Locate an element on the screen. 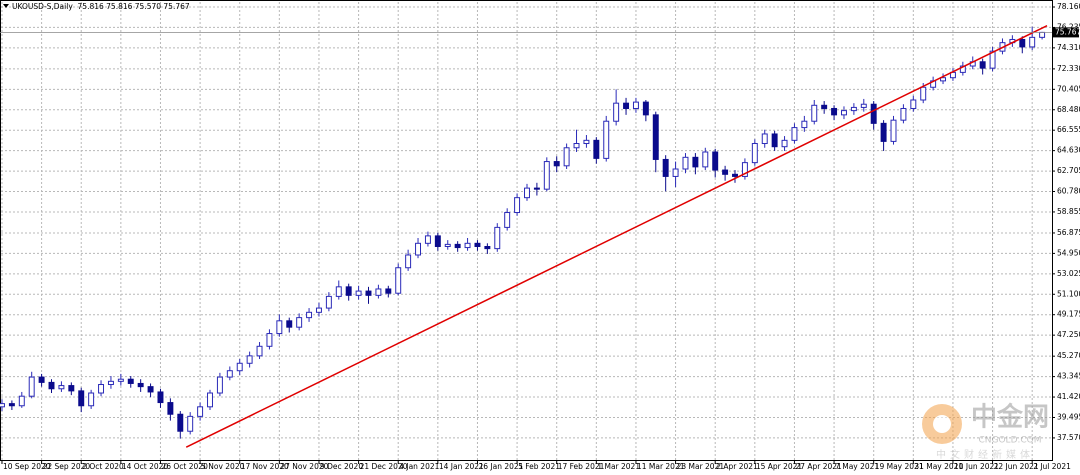 This screenshot has width=1080, height=475. x-tick-label: 1 Mar 2021 is located at coordinates (618, 466).